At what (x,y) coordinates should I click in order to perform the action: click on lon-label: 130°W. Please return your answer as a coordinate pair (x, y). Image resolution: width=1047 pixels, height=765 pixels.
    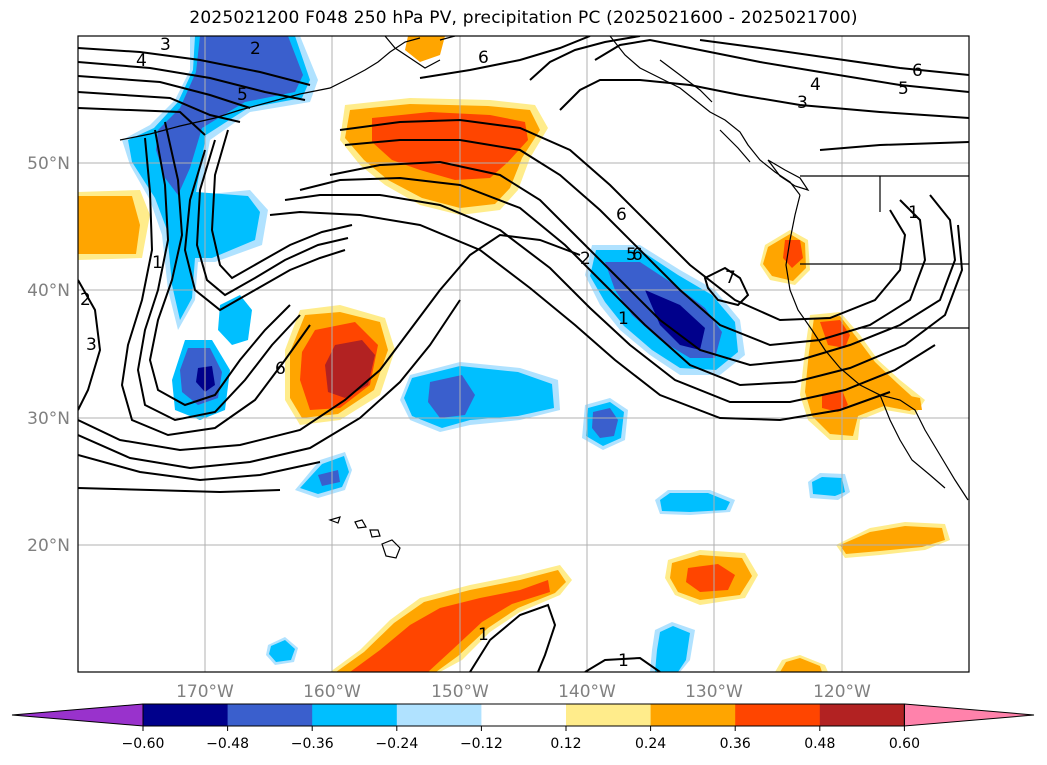
    Looking at the image, I should click on (714, 692).